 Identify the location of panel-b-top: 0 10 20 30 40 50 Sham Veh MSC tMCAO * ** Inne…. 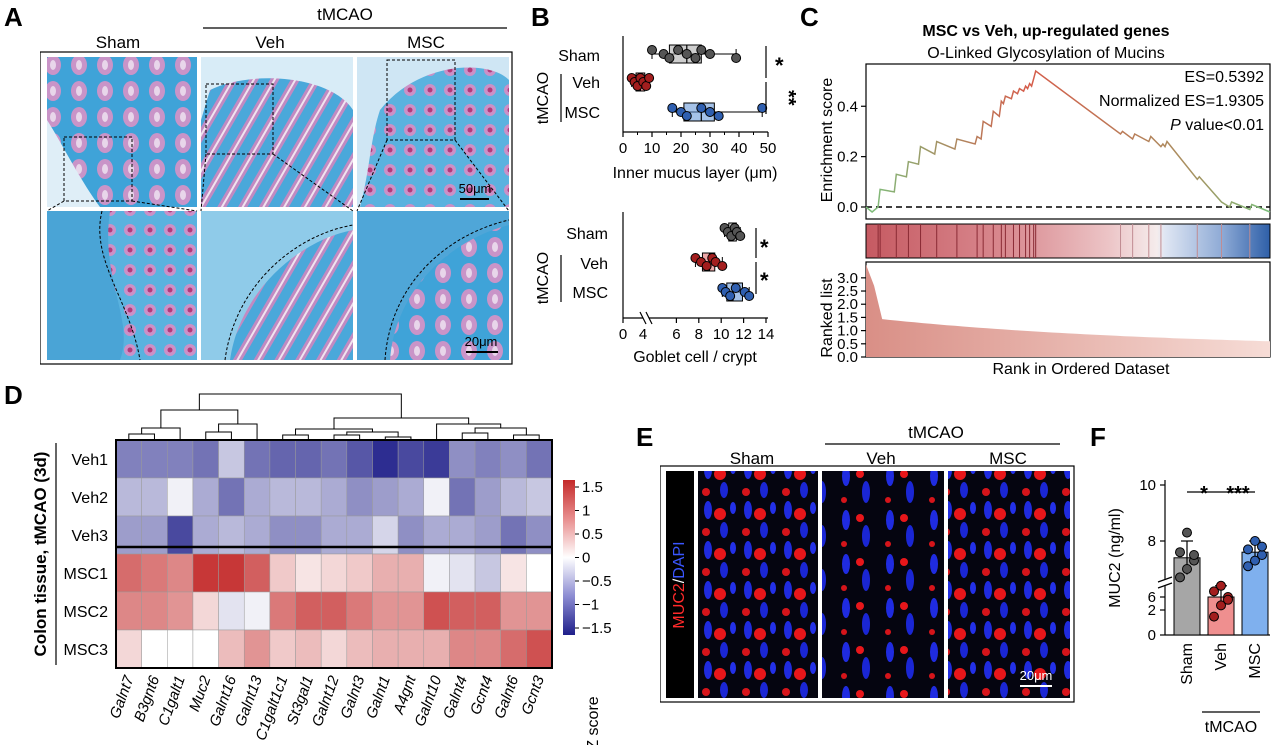
(667, 109).